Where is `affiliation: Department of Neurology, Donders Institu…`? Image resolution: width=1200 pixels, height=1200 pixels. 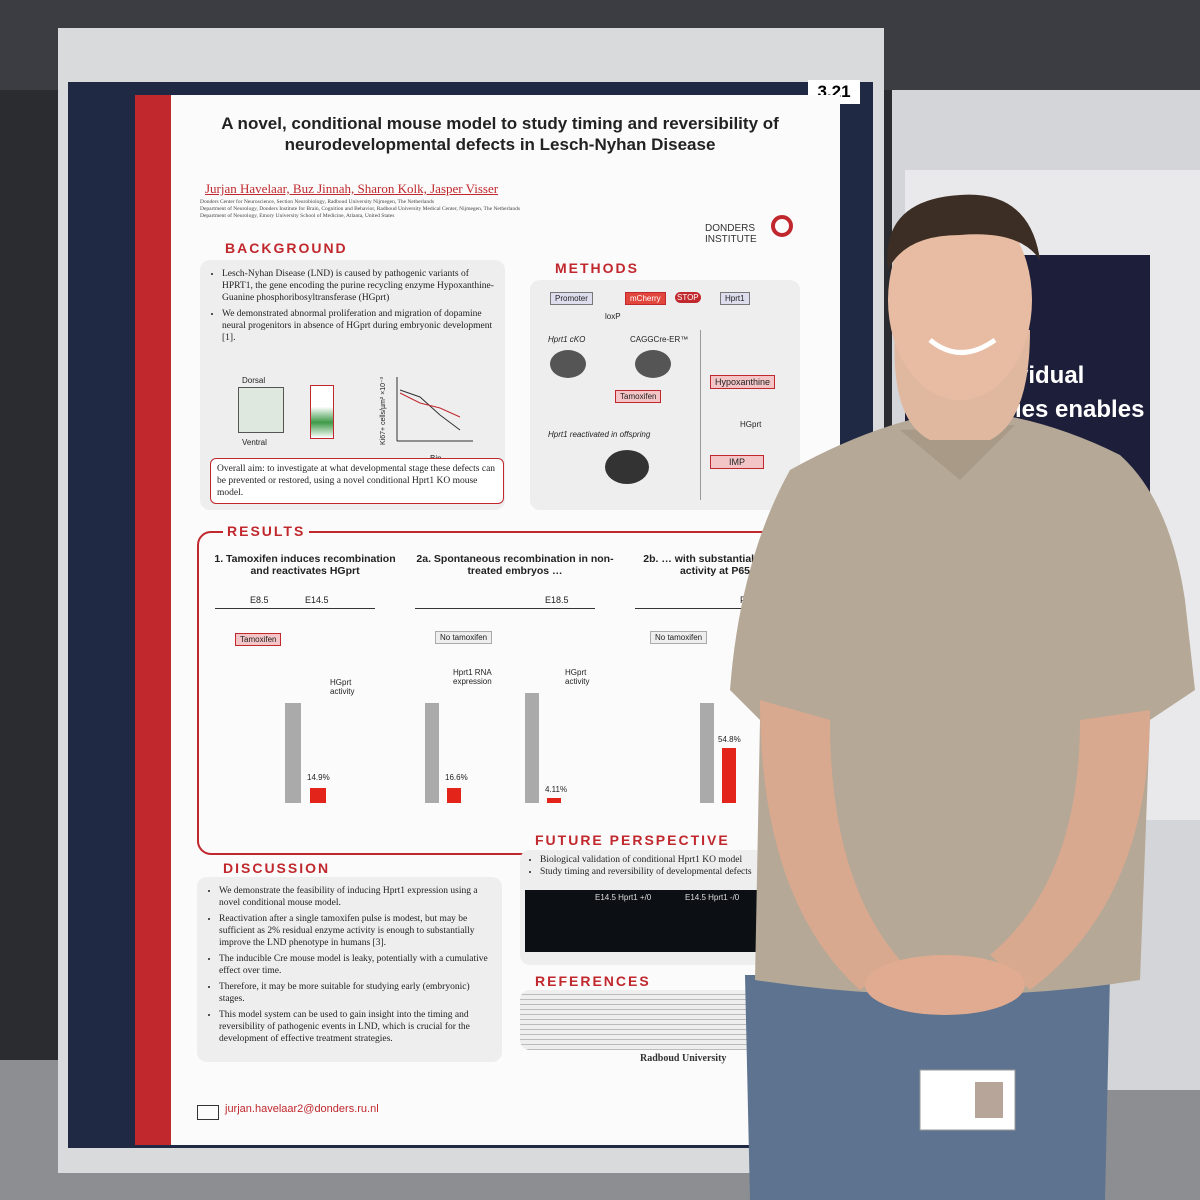
affiliation: Department of Neurology, Donders Institu… is located at coordinates (360, 209).